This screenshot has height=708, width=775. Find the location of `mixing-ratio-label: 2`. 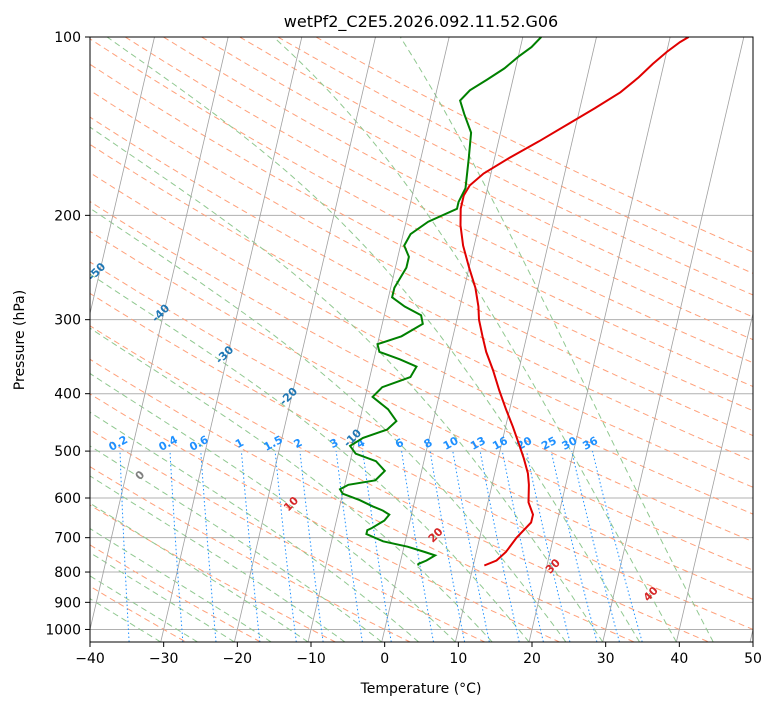

mixing-ratio-label: 2 is located at coordinates (298, 443).